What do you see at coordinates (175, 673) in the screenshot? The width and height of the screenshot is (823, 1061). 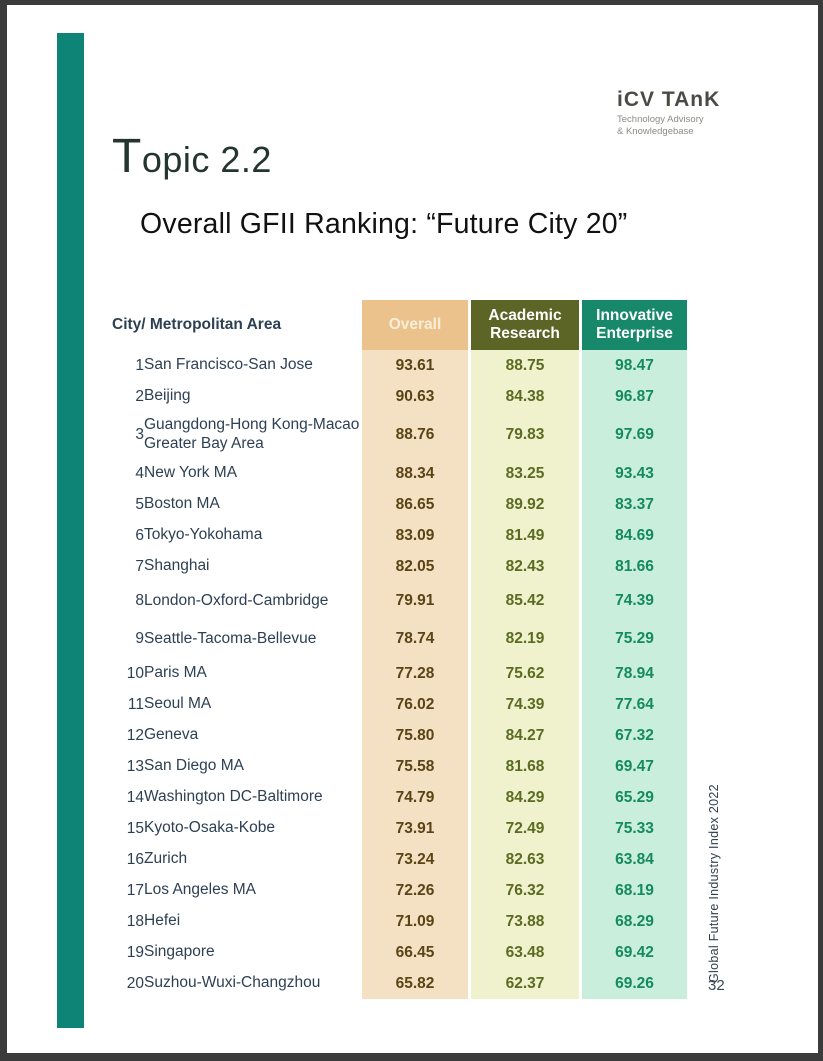 I see `city-cell: Paris MA` at bounding box center [175, 673].